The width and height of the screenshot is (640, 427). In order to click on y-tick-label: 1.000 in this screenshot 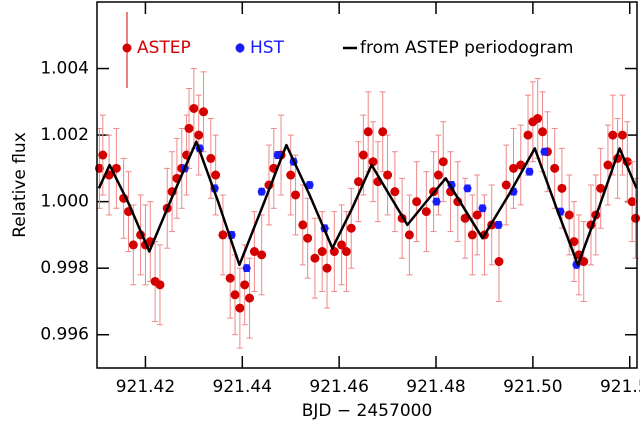, I will do `click(64, 202)`.